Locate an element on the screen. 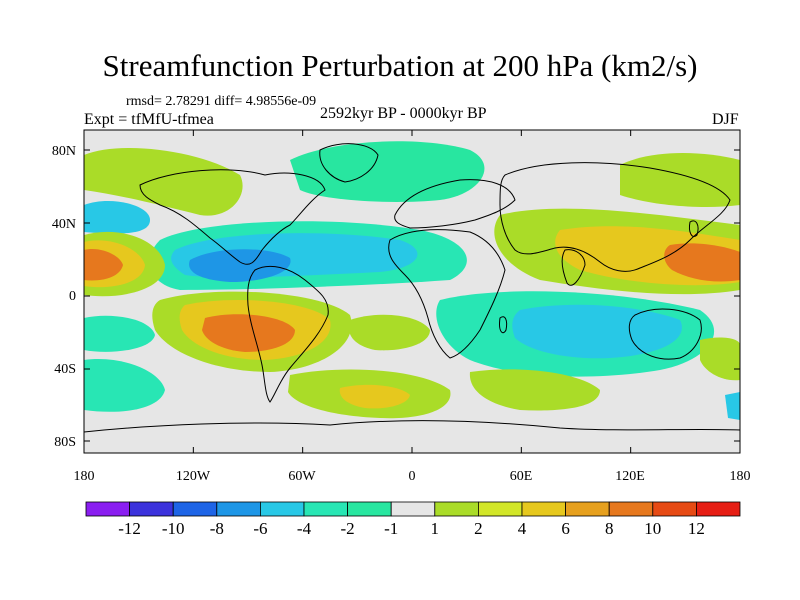  lon-tick-label: 120E is located at coordinates (630, 476).